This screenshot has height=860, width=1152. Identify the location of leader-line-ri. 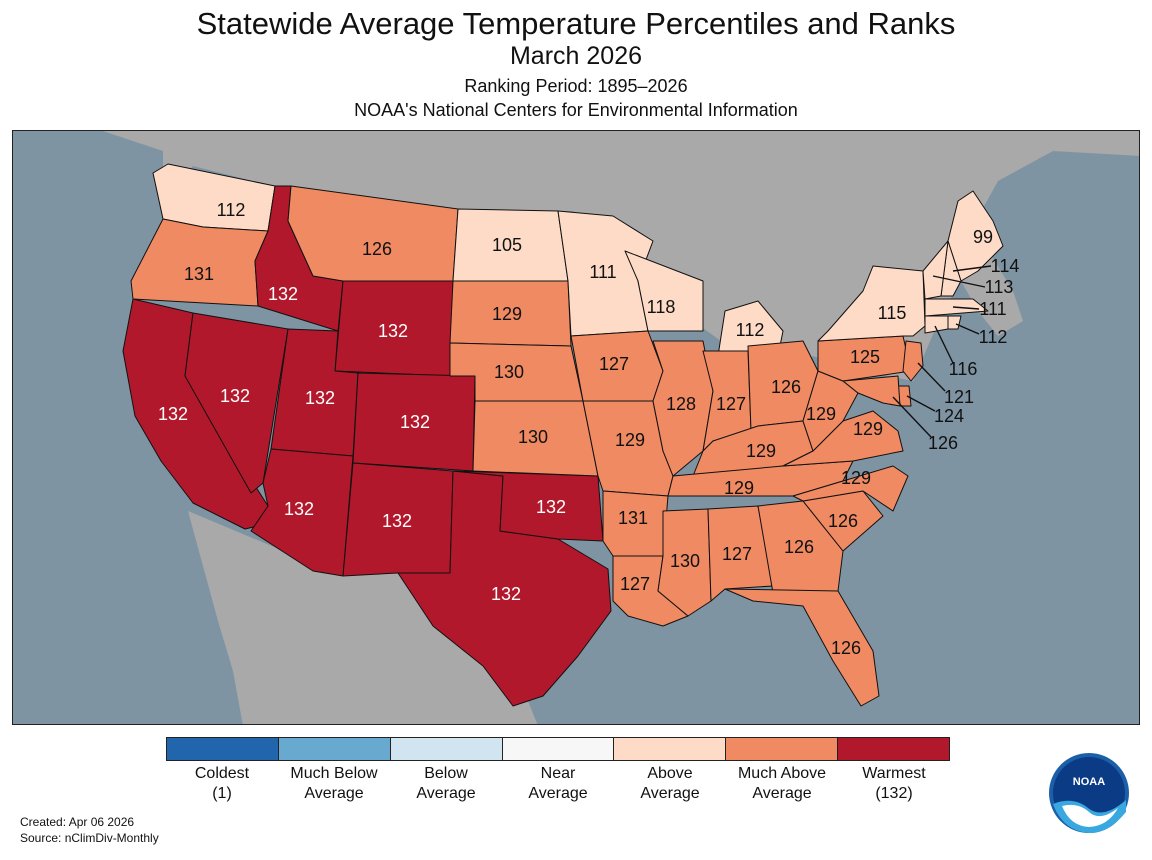
(967, 329).